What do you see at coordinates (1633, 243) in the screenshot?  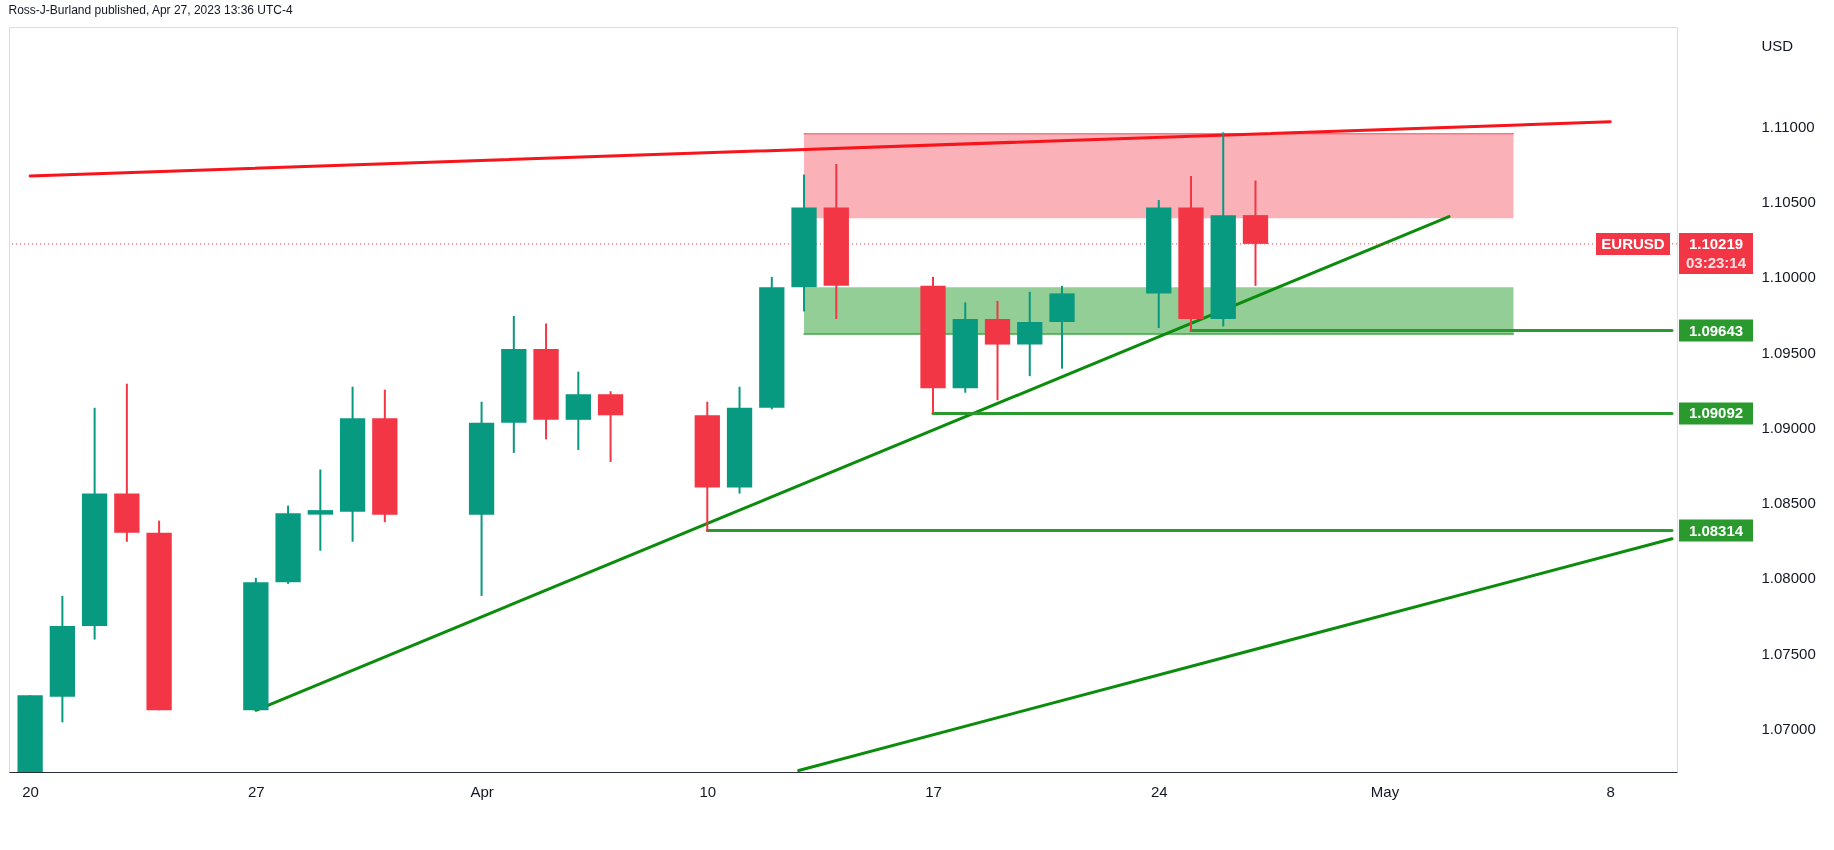 I see `annotation: EURUSD` at bounding box center [1633, 243].